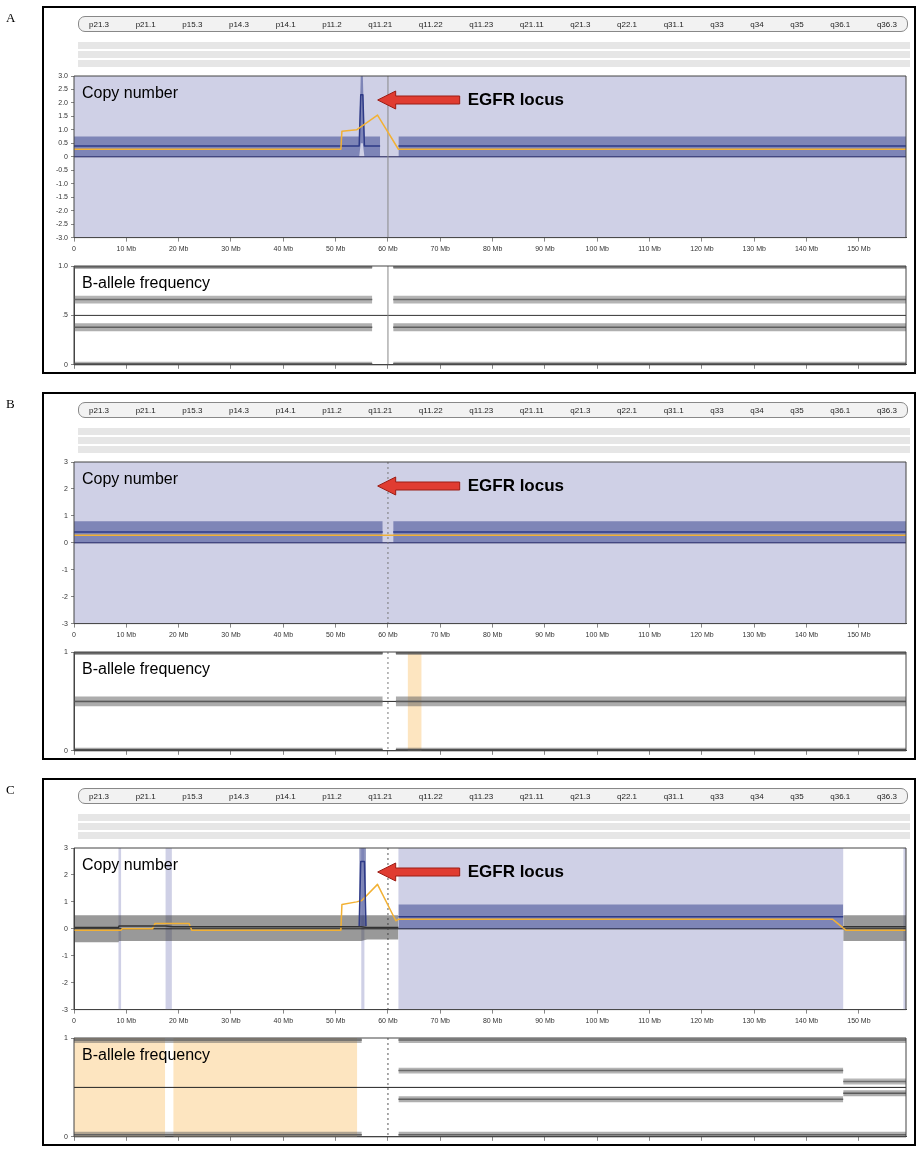 The height and width of the screenshot is (1155, 922). Describe the element at coordinates (10, 790) in the screenshot. I see `text: C` at that location.